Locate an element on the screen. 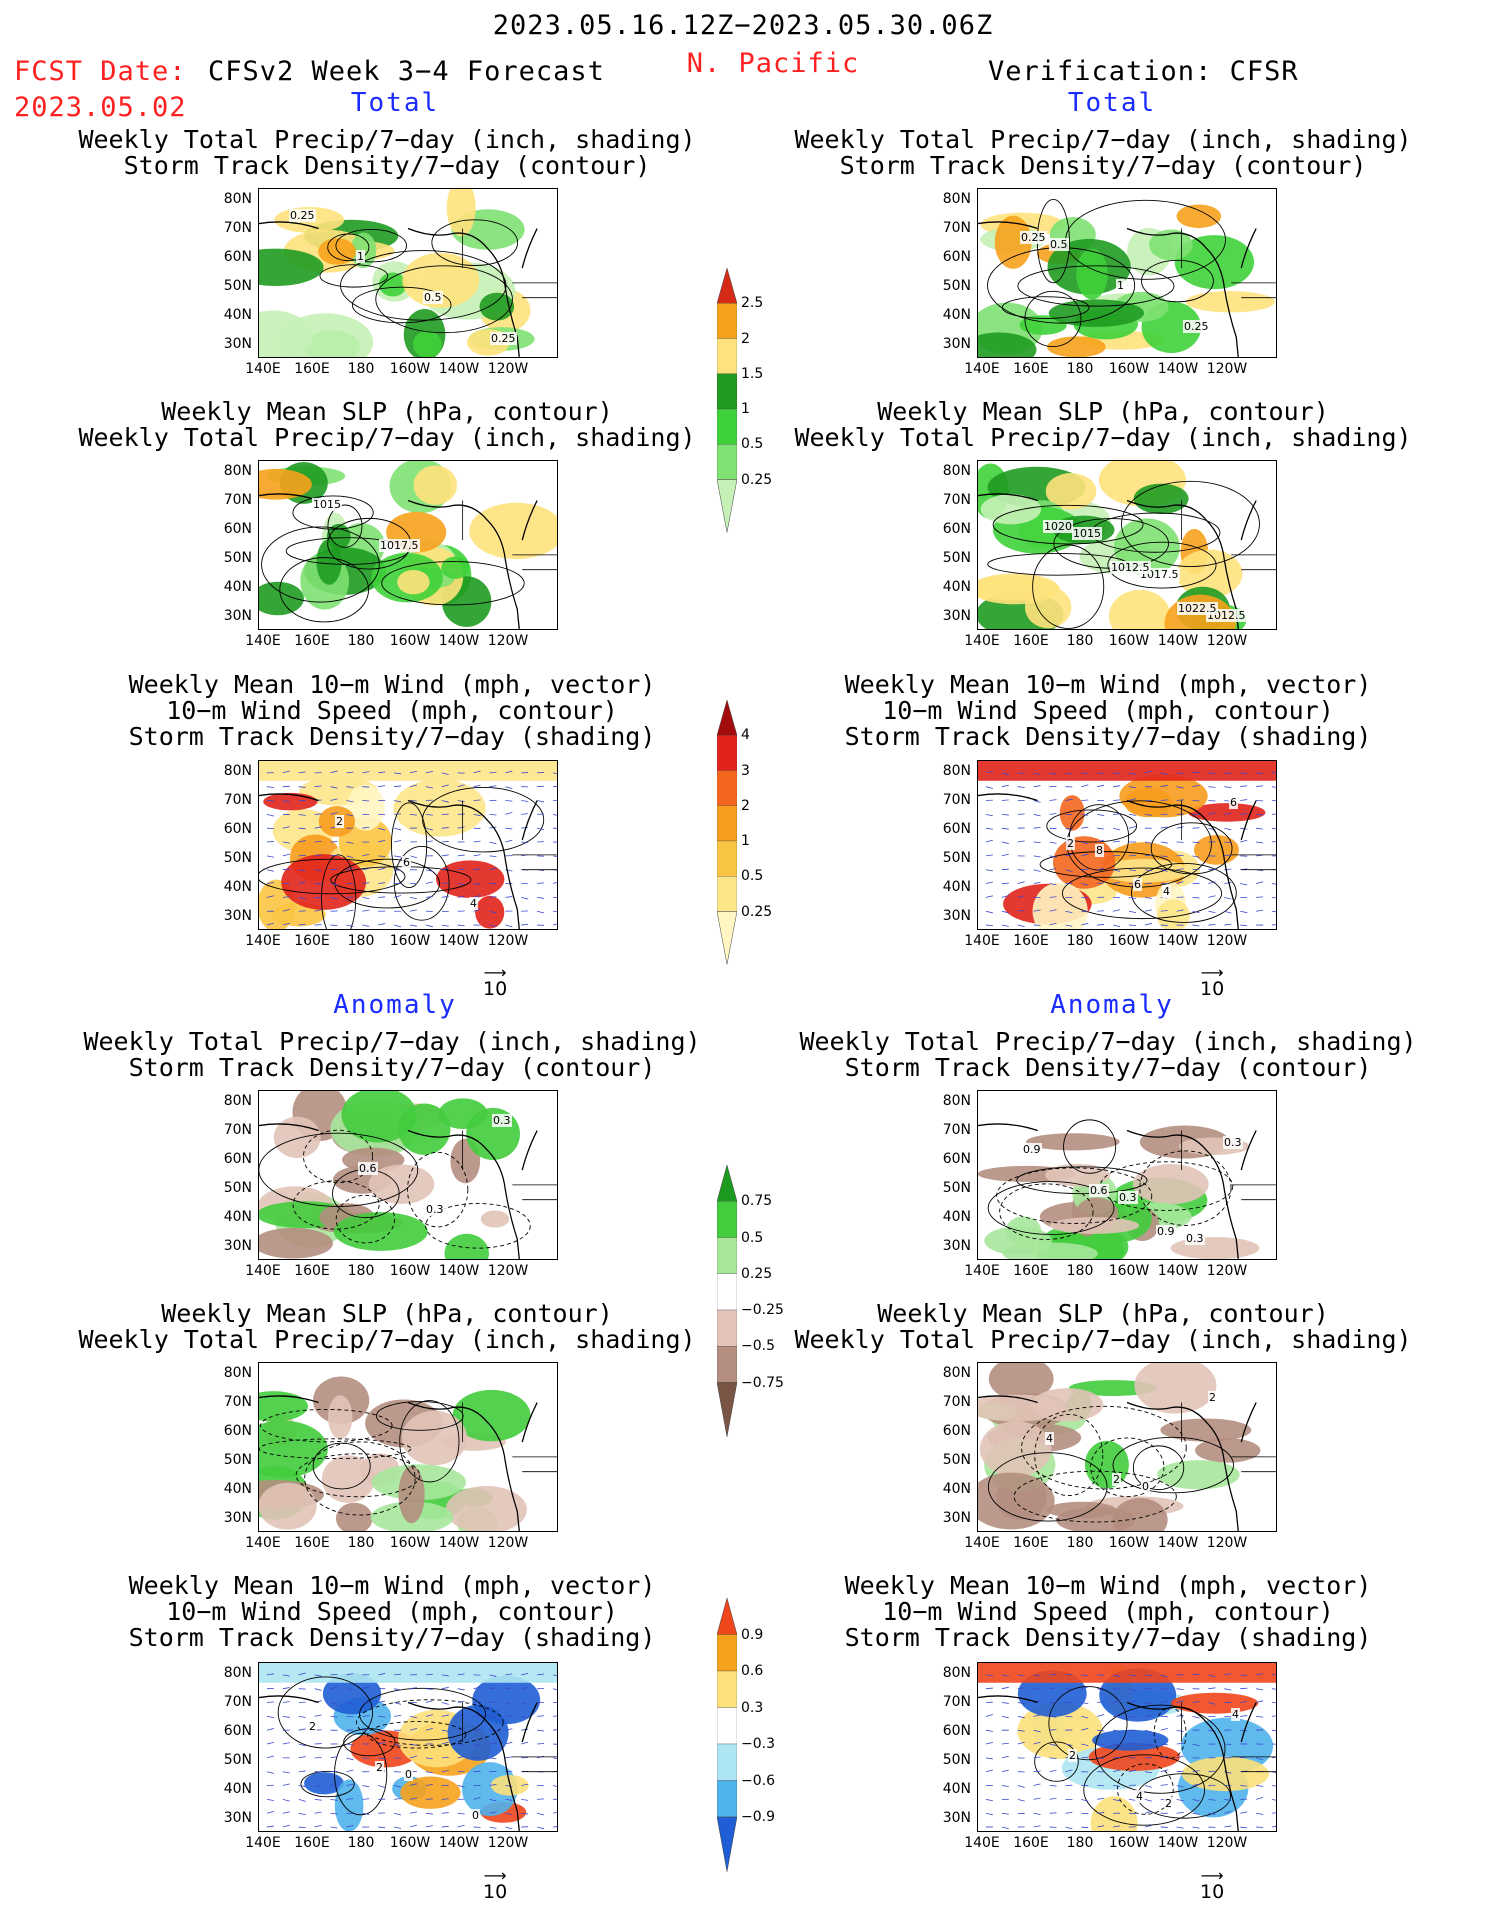 Image resolution: width=1487 pixels, height=1925 pixels. contour-label: 0.6 is located at coordinates (368, 1168).